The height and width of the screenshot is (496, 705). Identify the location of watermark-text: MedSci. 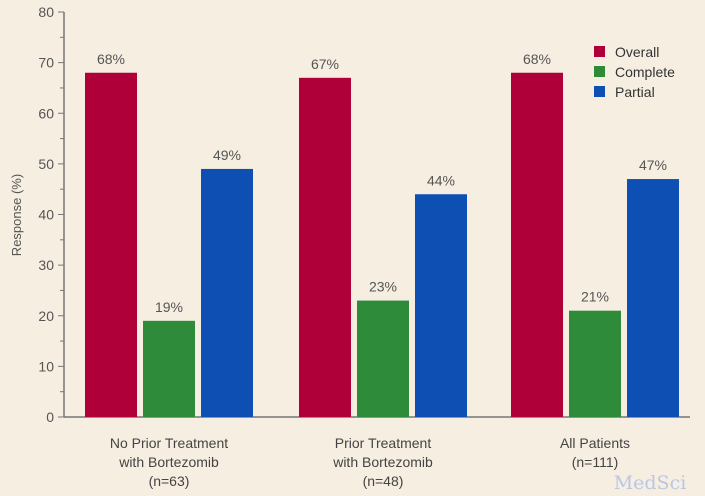
(650, 483).